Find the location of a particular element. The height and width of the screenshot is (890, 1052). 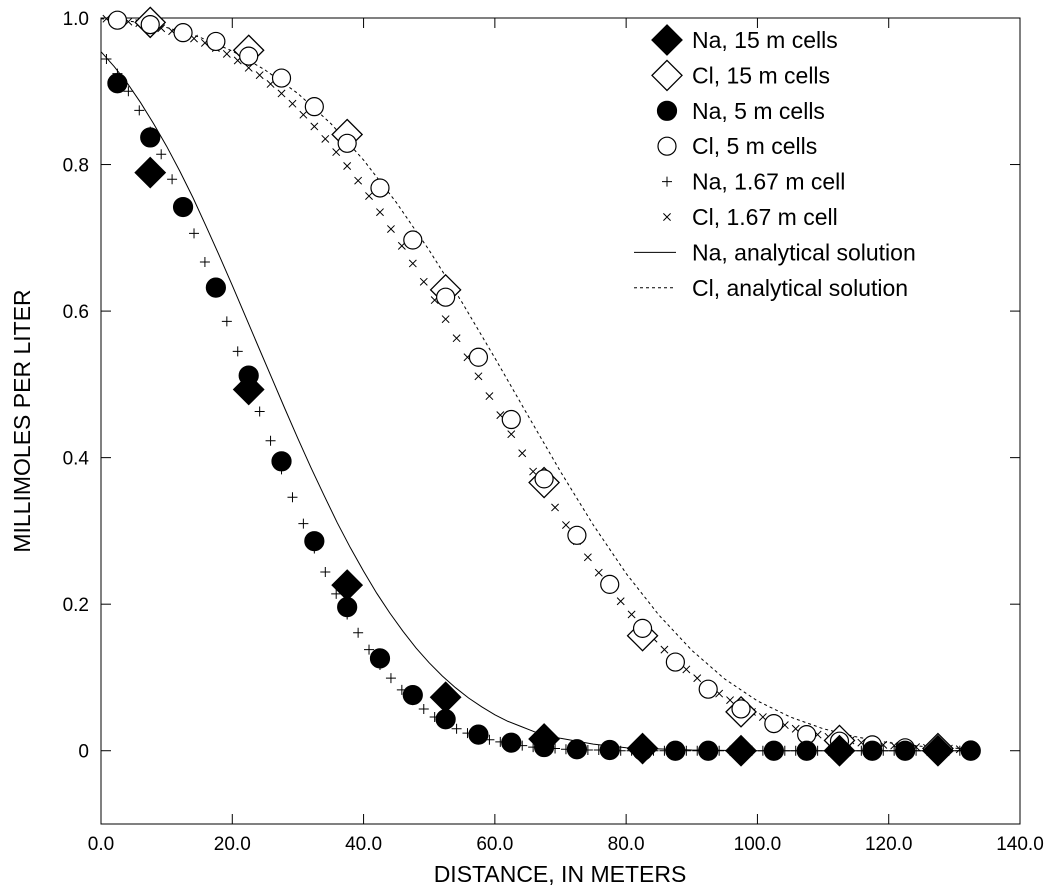

legend-cl-15-m-cells-label: Cl, 15 m cells is located at coordinates (761, 75).